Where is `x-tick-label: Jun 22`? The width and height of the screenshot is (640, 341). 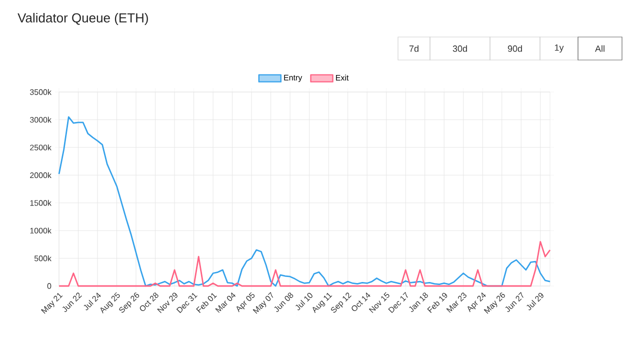 x-tick-label: Jun 22 is located at coordinates (72, 302).